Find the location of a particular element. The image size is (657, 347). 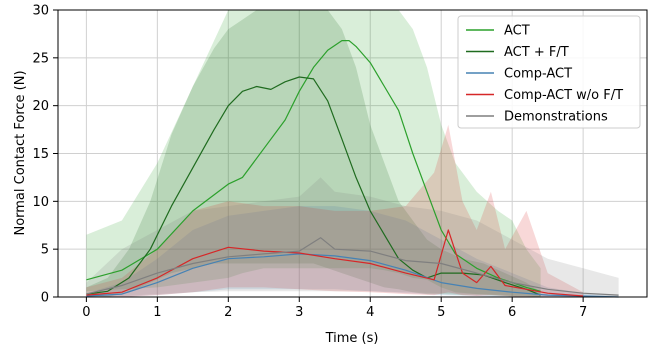

x-tick-label: 7 is located at coordinates (583, 312).